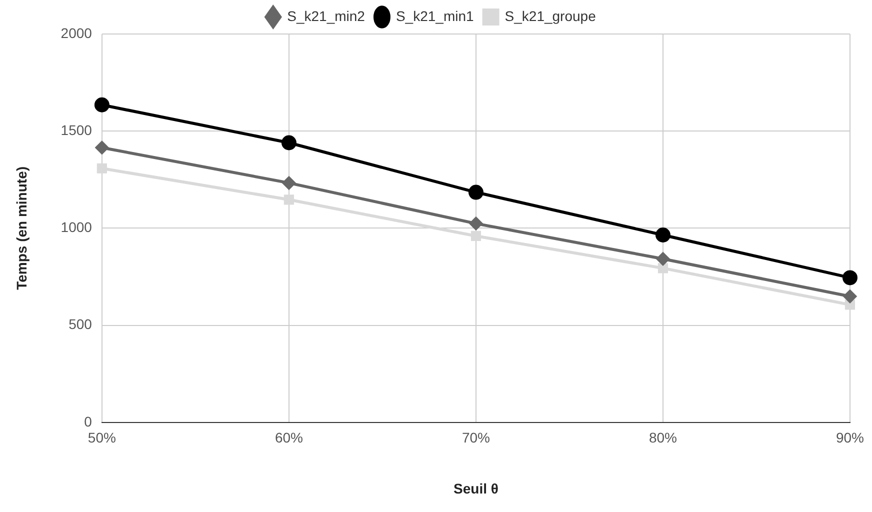  Describe the element at coordinates (550, 16) in the screenshot. I see `legend-label: S_k21_groupe` at that location.